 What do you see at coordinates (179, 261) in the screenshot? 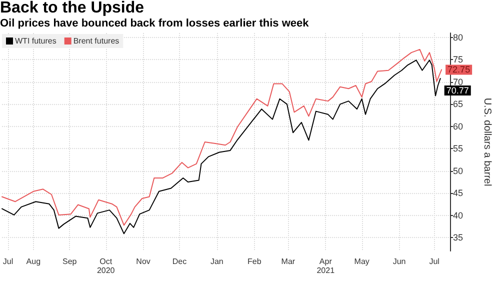
I see `x-tick-label: Dec` at bounding box center [179, 261].